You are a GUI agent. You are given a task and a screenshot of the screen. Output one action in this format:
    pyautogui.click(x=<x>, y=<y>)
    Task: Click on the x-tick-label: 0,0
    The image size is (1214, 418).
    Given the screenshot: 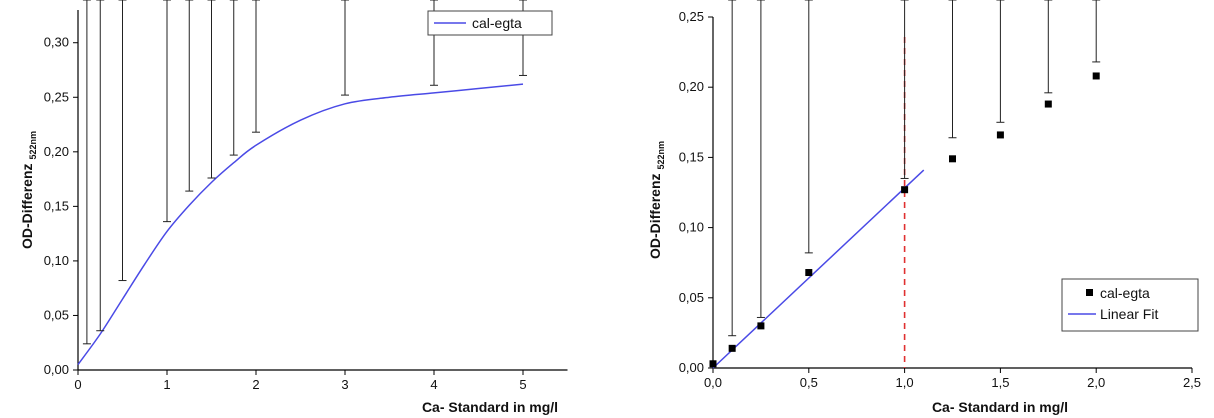 What is the action you would take?
    pyautogui.click(x=713, y=382)
    